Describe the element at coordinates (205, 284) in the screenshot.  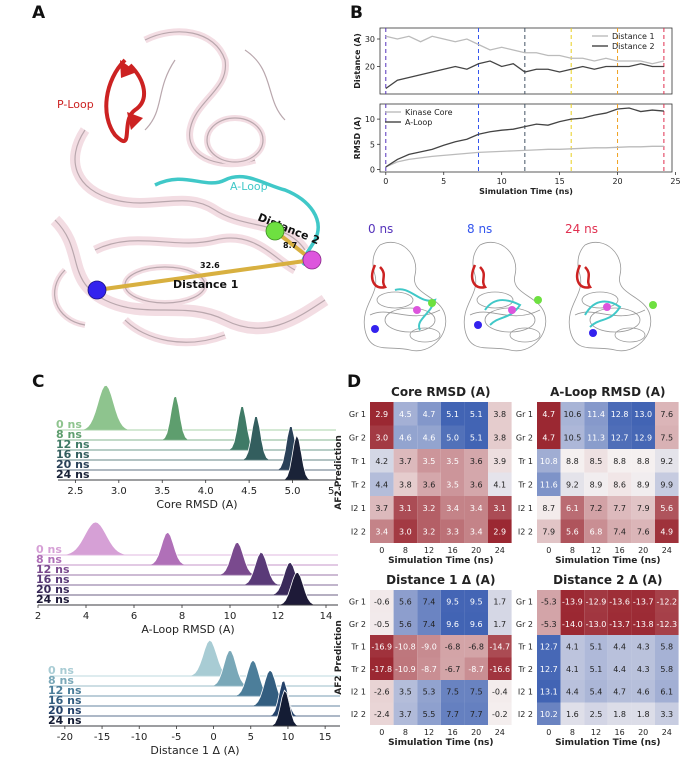
I see `distance-1-label: Distance 1` at that location.